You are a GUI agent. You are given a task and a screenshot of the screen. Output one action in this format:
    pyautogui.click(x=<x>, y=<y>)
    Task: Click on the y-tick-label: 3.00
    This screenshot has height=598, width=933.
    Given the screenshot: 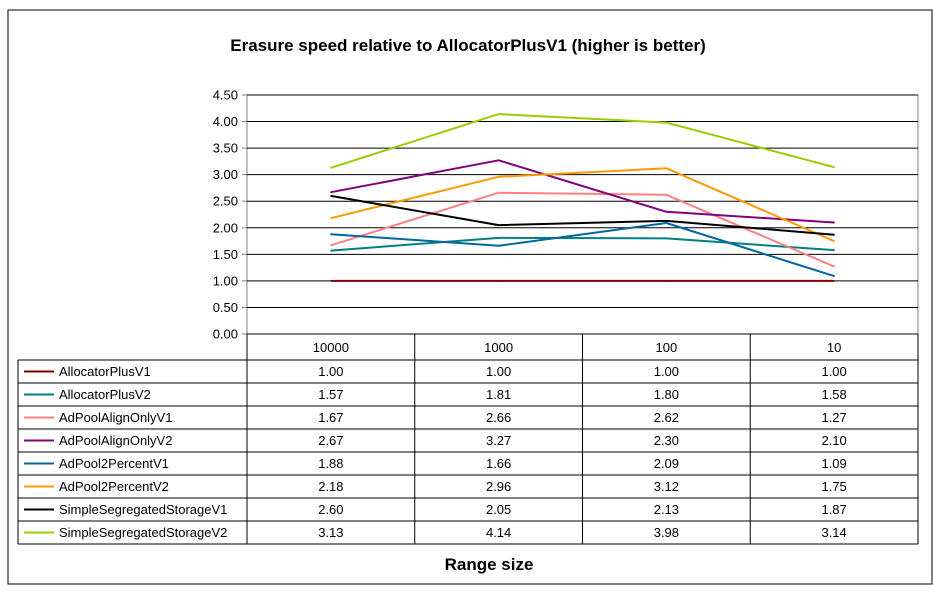 What is the action you would take?
    pyautogui.click(x=225, y=174)
    